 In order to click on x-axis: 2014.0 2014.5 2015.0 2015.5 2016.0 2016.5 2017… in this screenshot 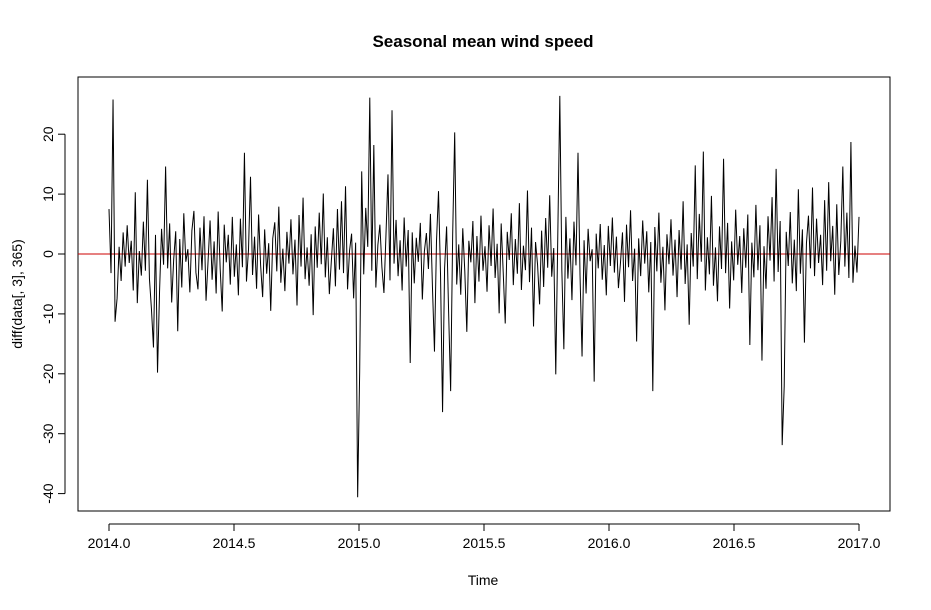, I will do `click(484, 537)`.